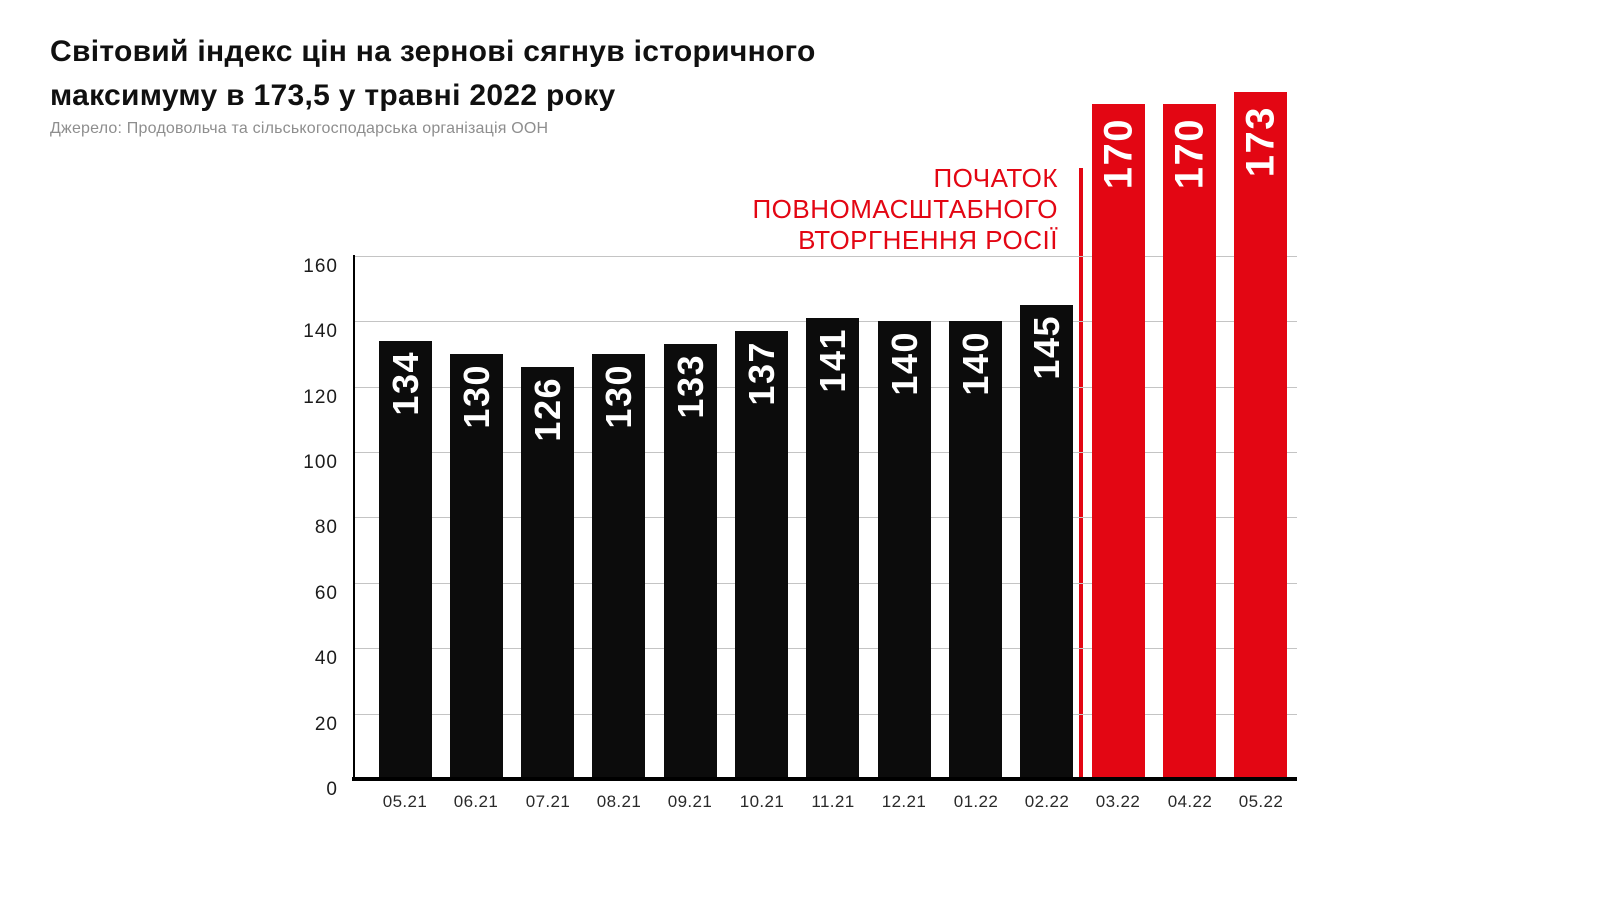  I want to click on bar-value-label-11.21: 141, so click(832, 360).